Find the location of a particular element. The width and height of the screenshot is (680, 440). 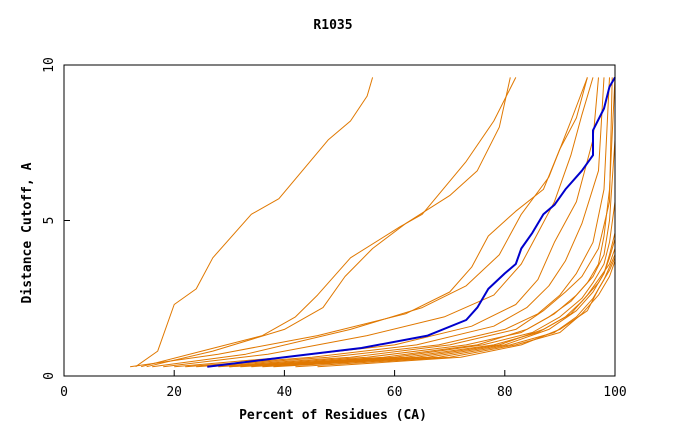

chart-title: R1035 is located at coordinates (332, 25).